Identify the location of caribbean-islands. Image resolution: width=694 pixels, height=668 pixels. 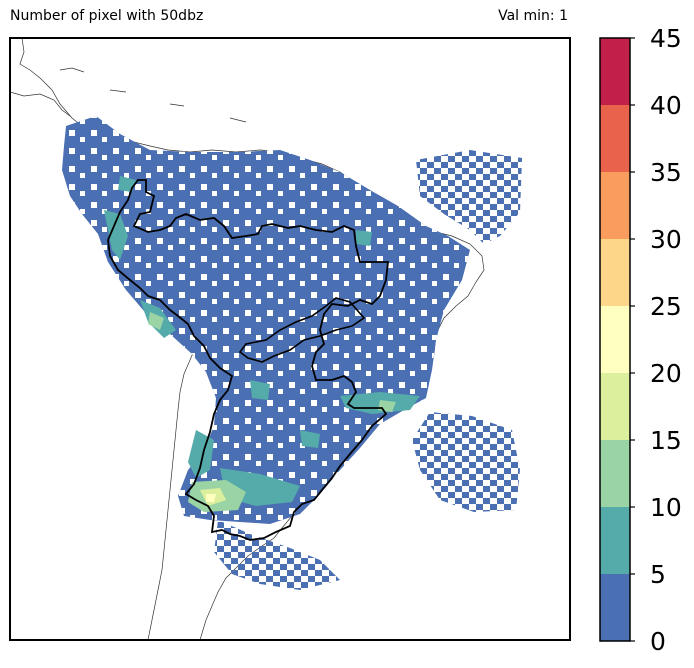
(153, 95).